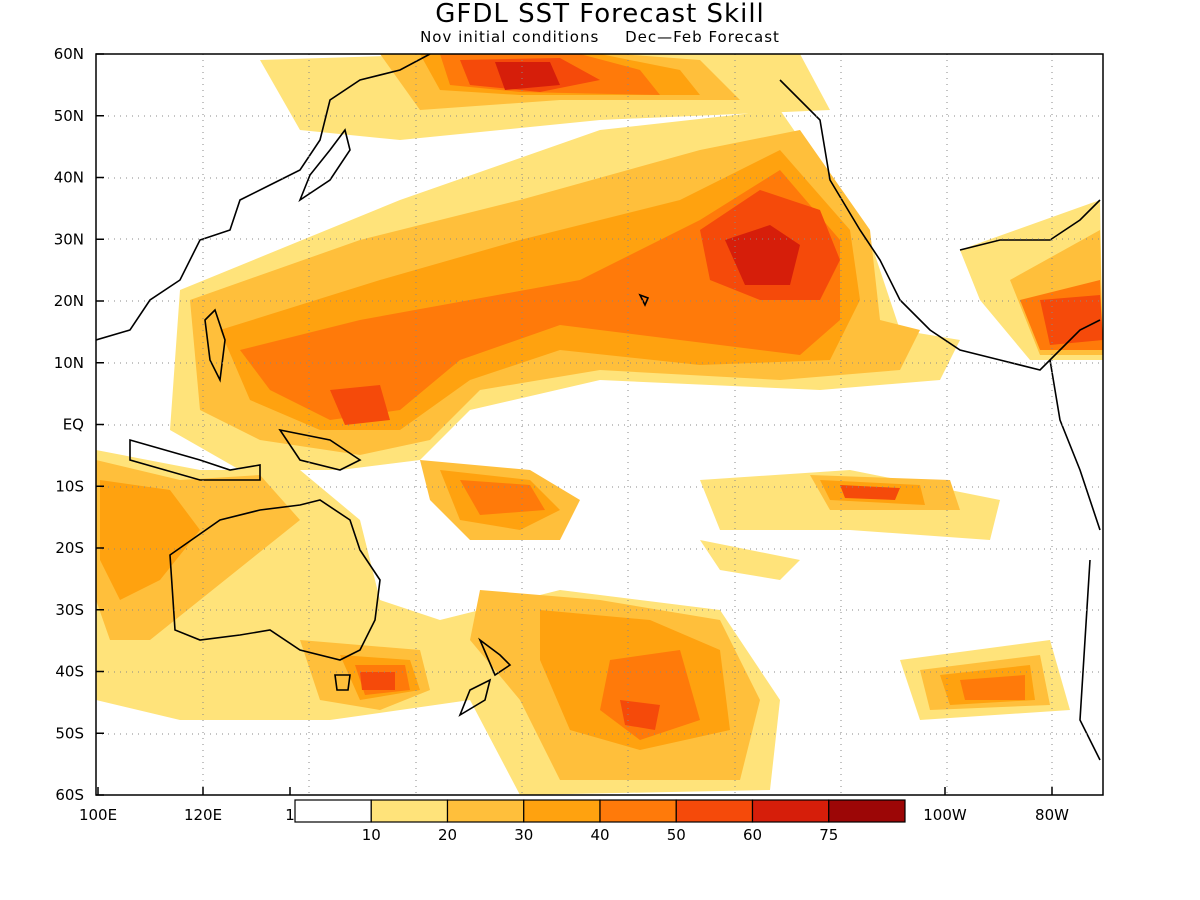 Image resolution: width=1200 pixels, height=900 pixels. I want to click on colorbar-label: 10, so click(371, 835).